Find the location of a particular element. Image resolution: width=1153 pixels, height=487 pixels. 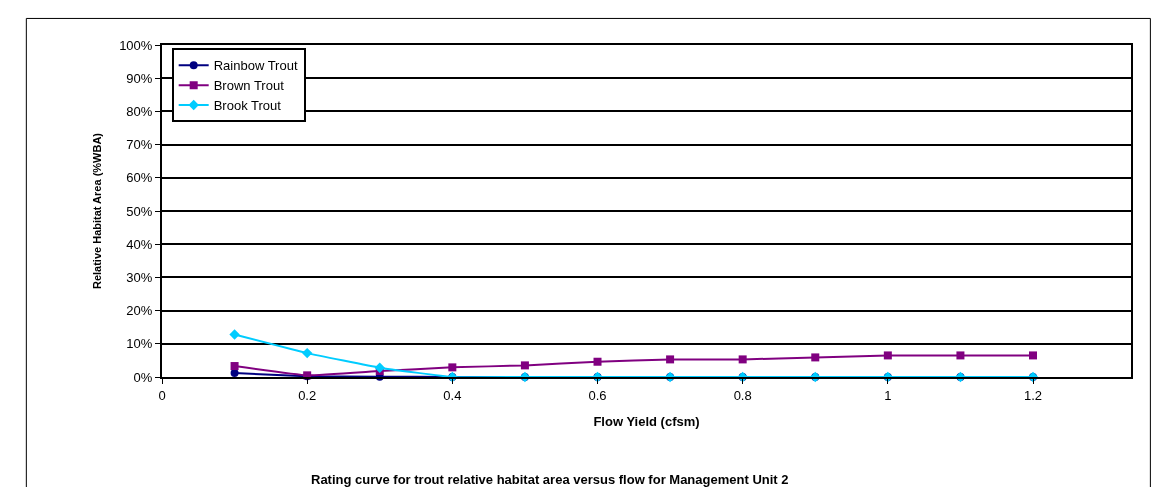

legend-label: Rainbow Trout is located at coordinates (255, 66).